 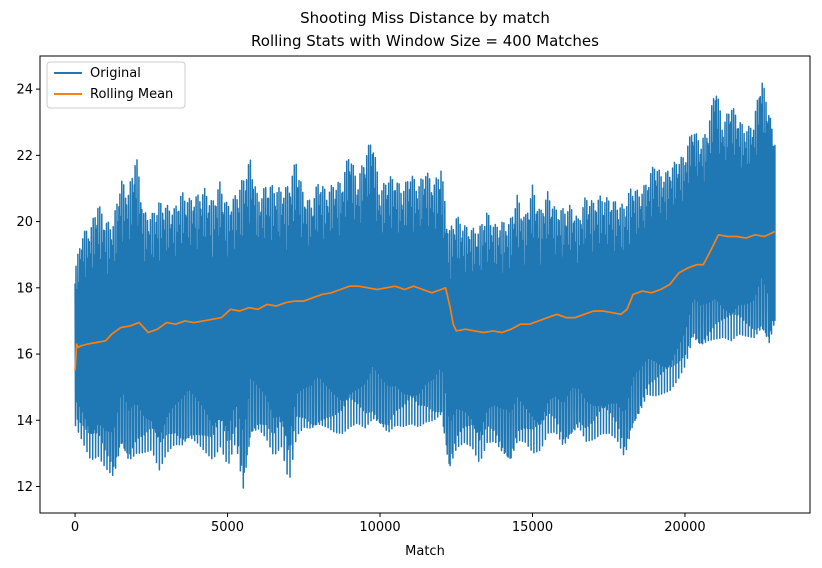 What do you see at coordinates (532, 527) in the screenshot?
I see `x-tick-label: 15000` at bounding box center [532, 527].